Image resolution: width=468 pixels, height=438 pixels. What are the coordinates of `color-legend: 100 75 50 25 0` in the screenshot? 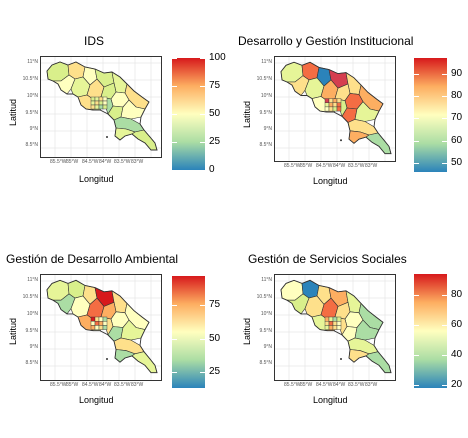 It's located at (199, 113).